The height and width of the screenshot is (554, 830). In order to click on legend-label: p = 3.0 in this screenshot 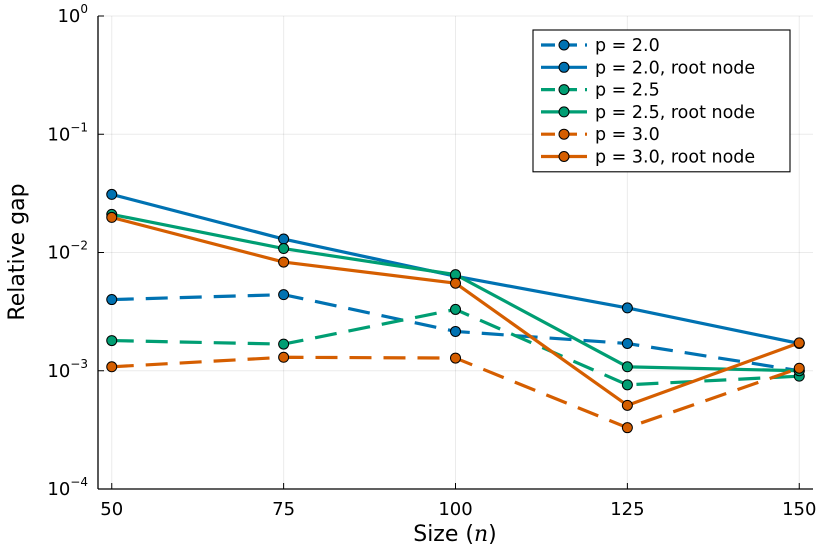, I will do `click(627, 135)`.